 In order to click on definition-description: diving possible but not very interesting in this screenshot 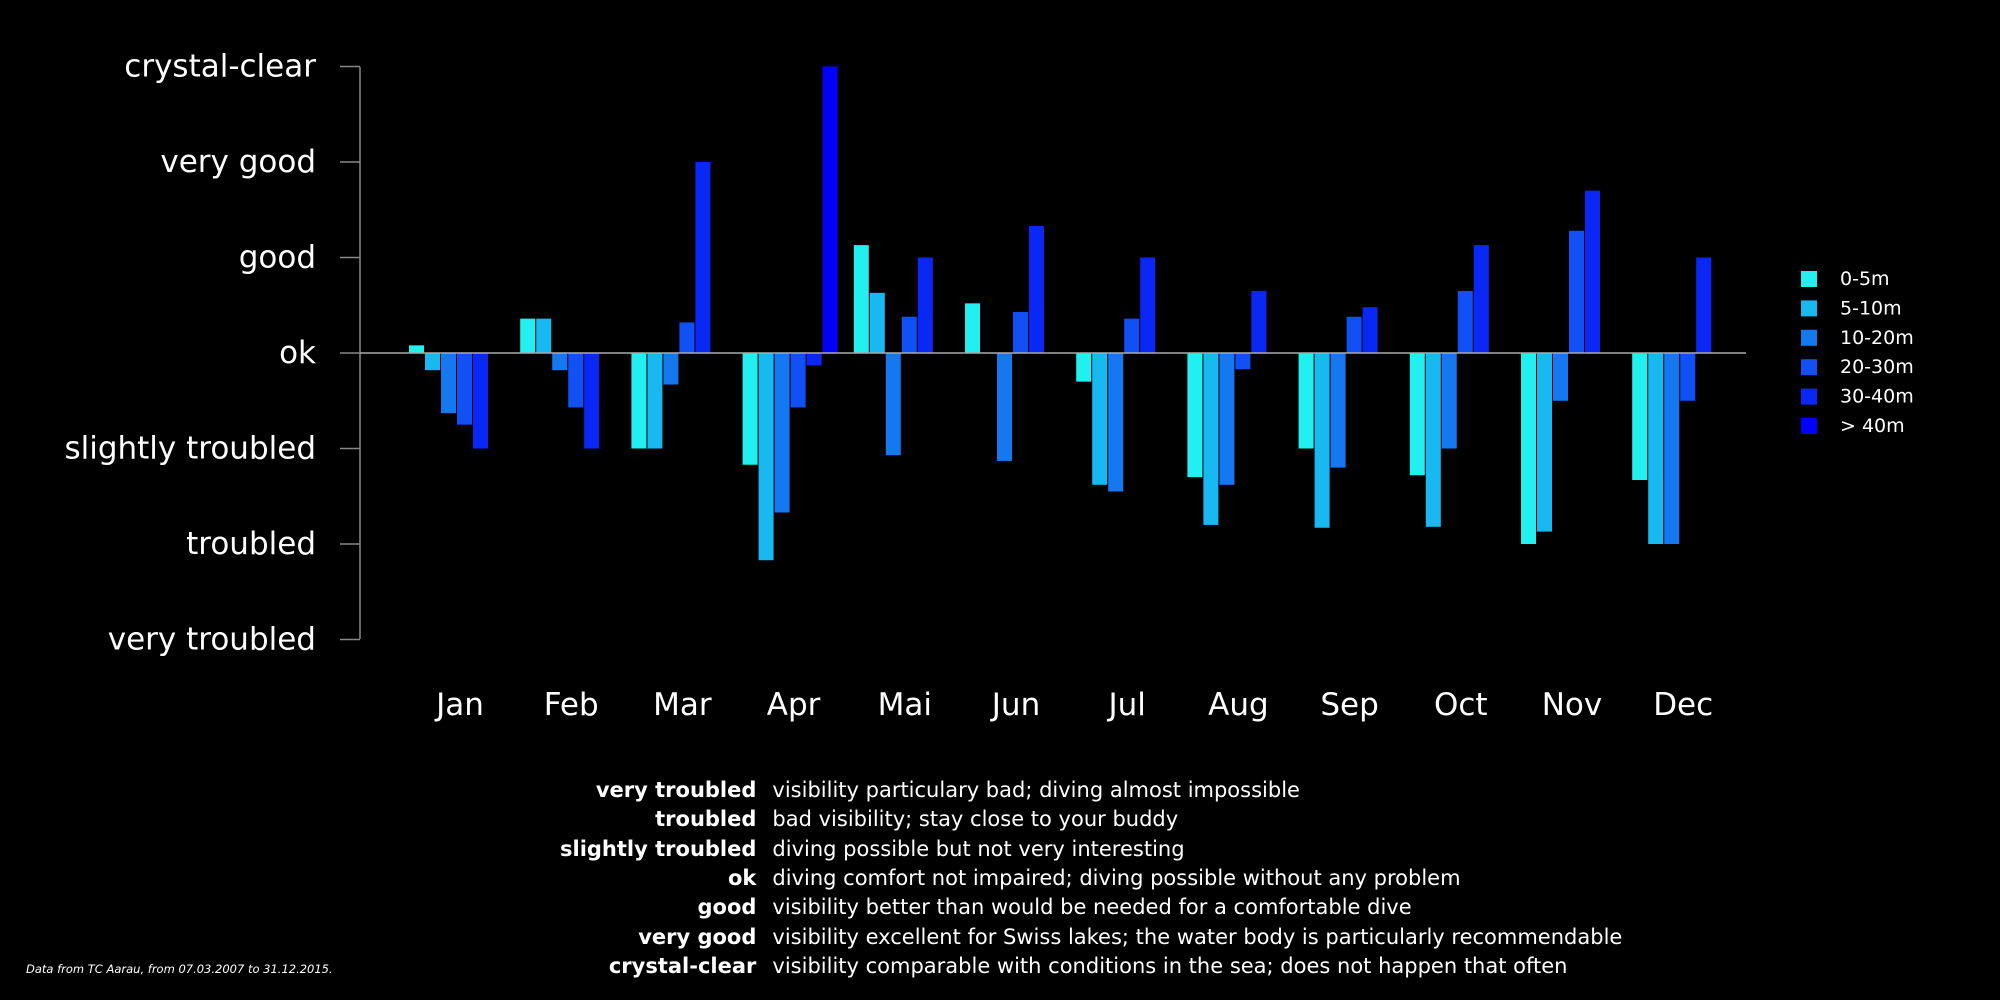, I will do `click(978, 848)`.